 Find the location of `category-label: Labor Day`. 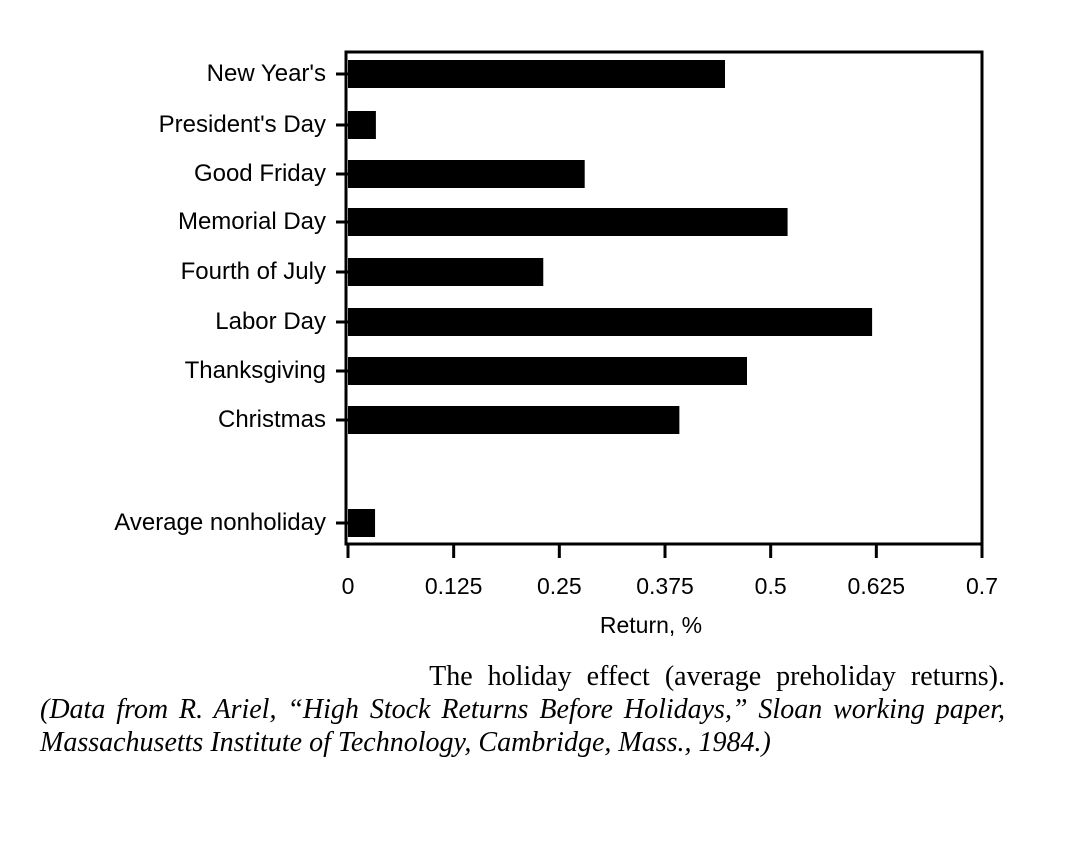

category-label: Labor Day is located at coordinates (270, 321).